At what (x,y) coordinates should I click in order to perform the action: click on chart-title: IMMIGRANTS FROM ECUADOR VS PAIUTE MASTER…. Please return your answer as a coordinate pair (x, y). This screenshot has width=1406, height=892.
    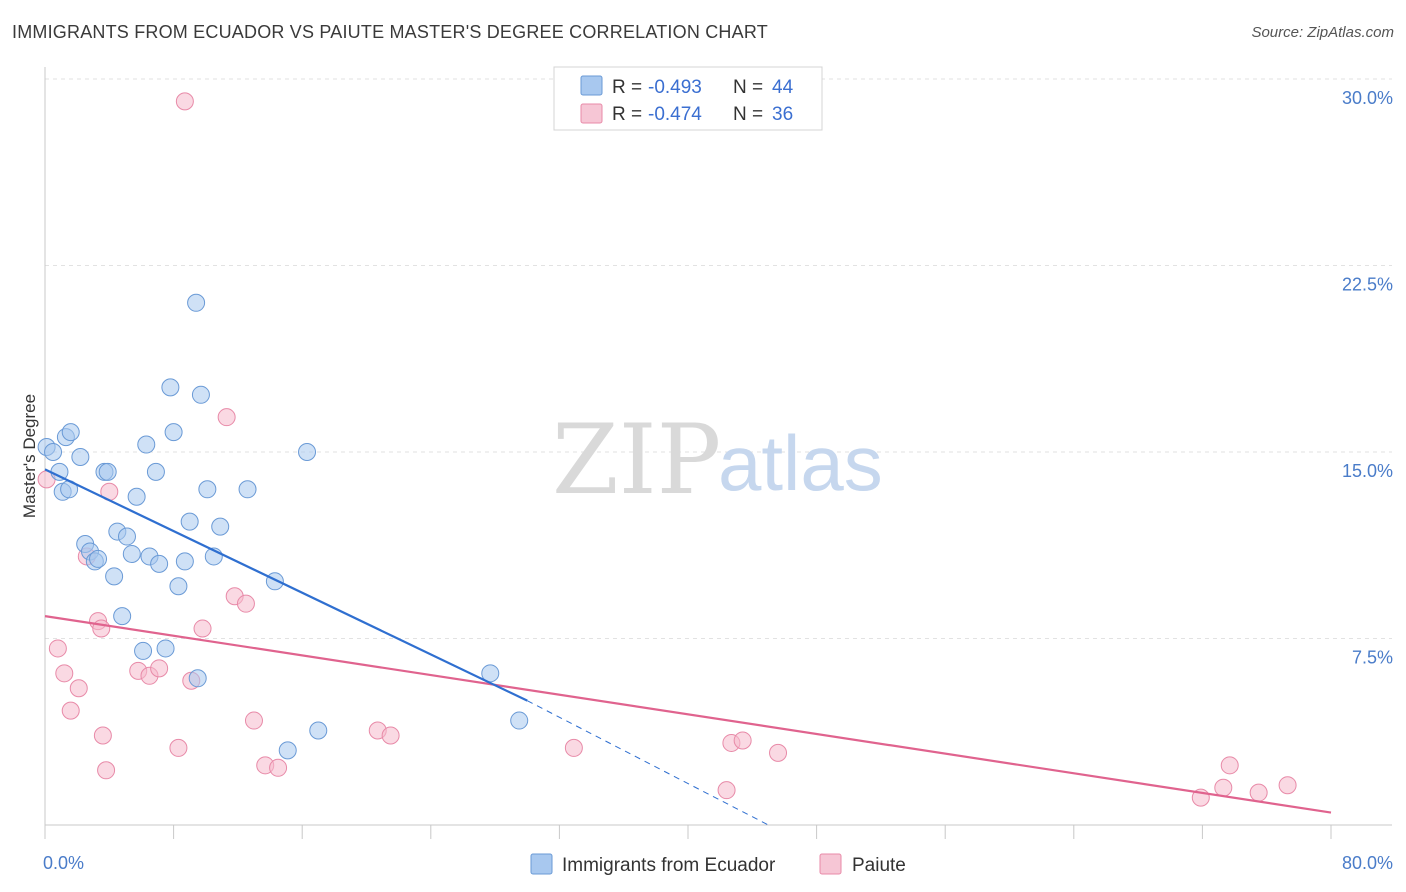
    Looking at the image, I should click on (390, 32).